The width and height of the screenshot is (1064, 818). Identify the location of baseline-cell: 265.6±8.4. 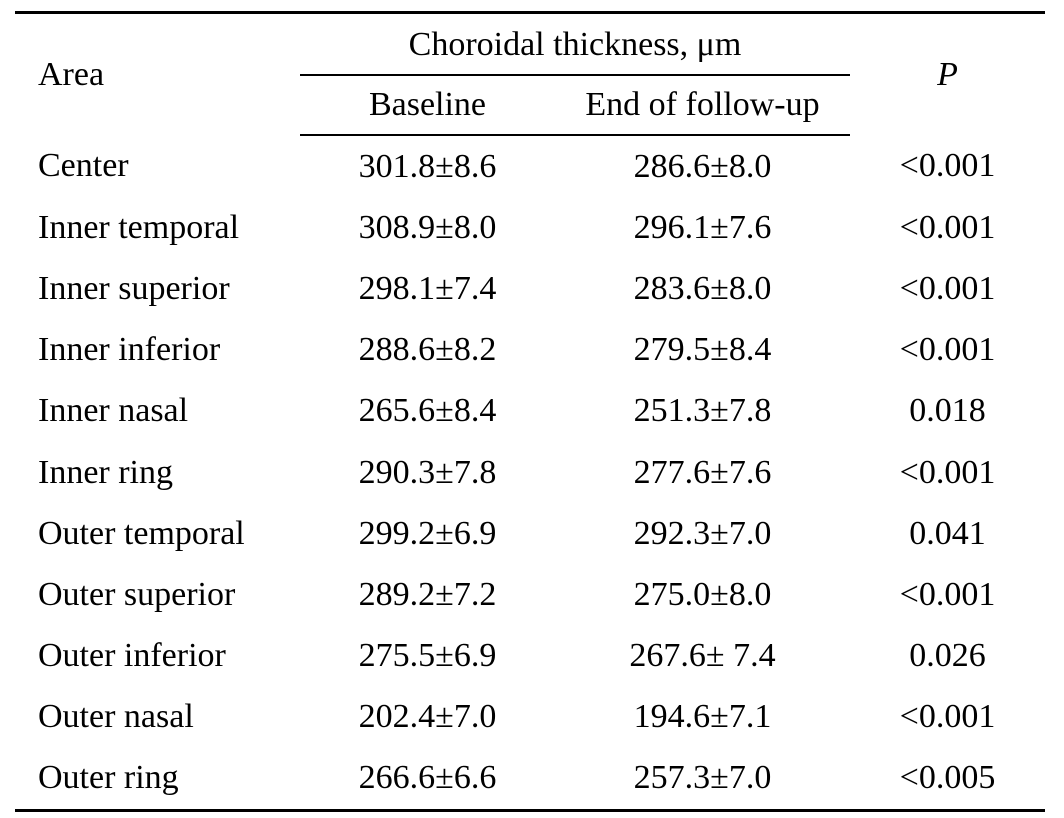
(427, 411).